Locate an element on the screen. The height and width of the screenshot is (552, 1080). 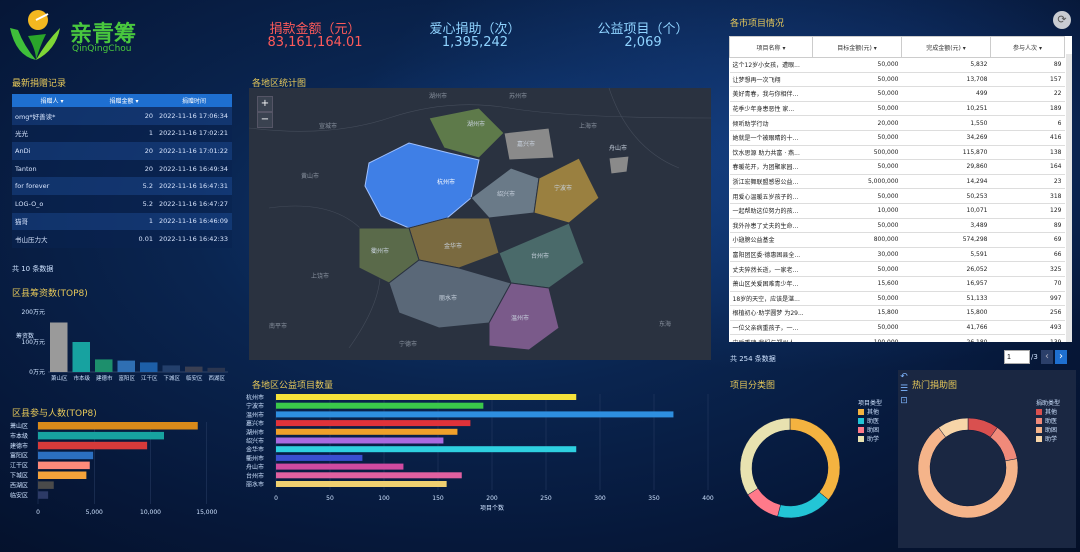
map-label-shangrao: 上饶市 is located at coordinates (320, 276).